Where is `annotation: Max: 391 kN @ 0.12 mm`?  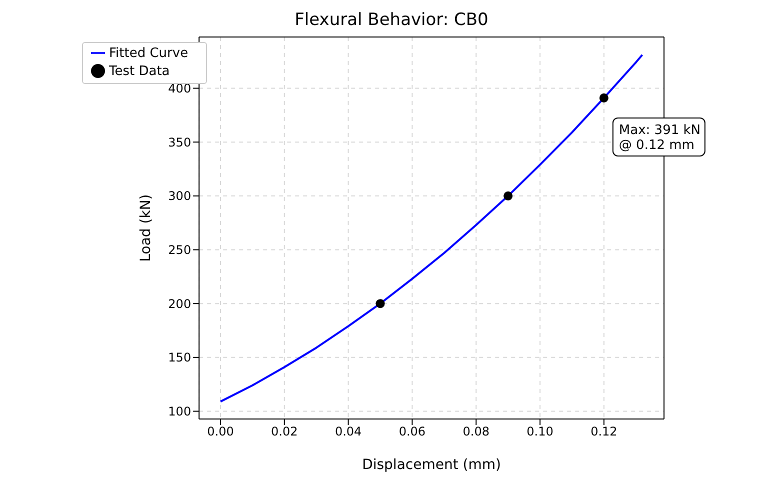
annotation: Max: 391 kN @ 0.12 mm is located at coordinates (659, 137).